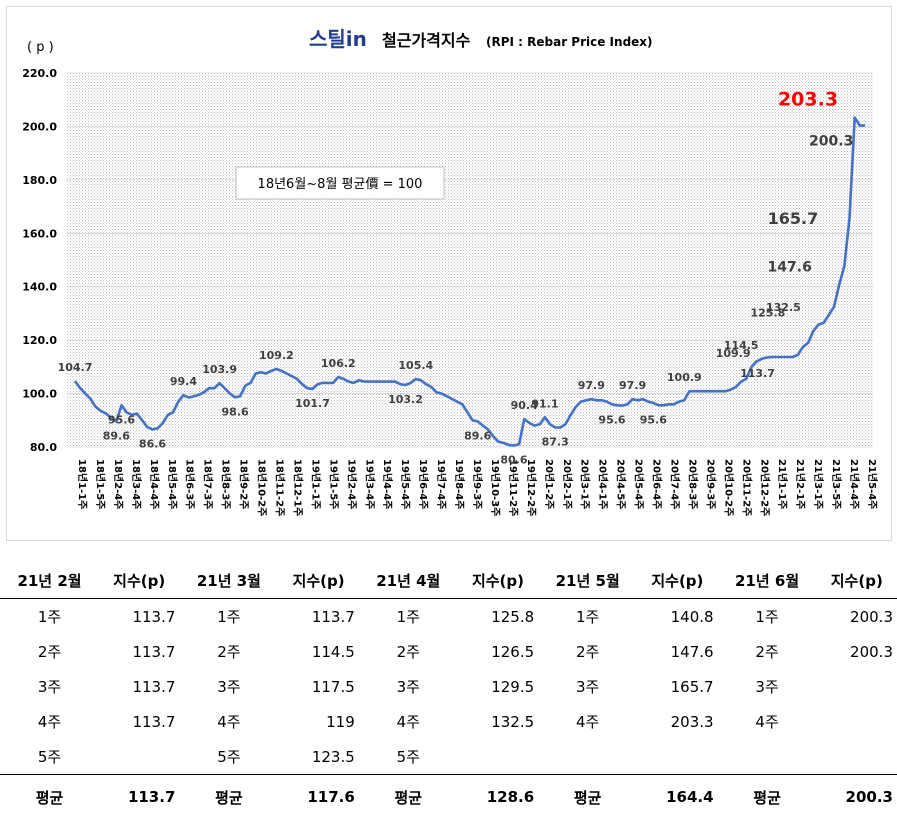 Image resolution: width=897 pixels, height=820 pixels. I want to click on x-tick-label: 20년4-5주, so click(621, 484).